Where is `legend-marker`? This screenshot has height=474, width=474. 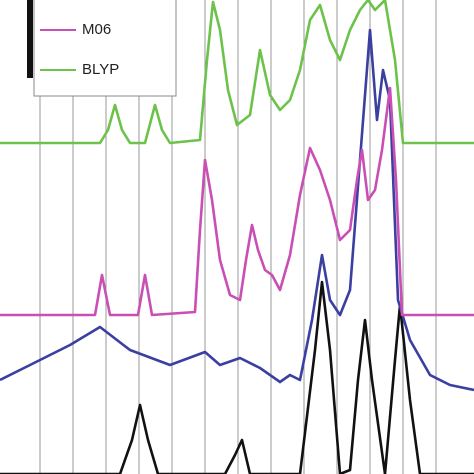 legend-marker is located at coordinates (30, 39).